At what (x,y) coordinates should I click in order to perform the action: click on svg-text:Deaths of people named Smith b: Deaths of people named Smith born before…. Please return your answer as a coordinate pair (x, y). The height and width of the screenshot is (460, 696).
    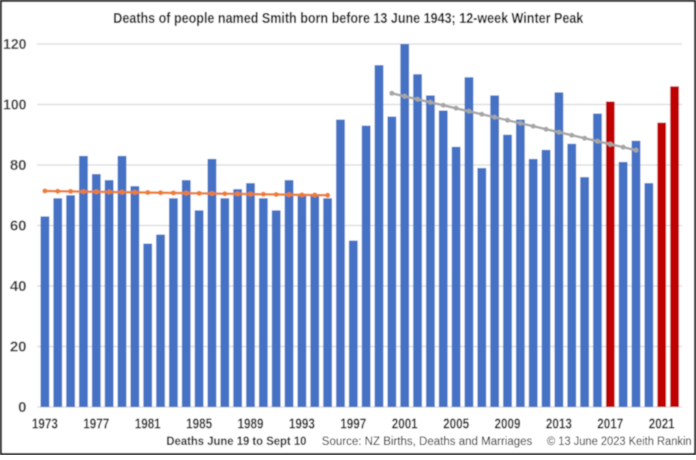
    Looking at the image, I should click on (348, 18).